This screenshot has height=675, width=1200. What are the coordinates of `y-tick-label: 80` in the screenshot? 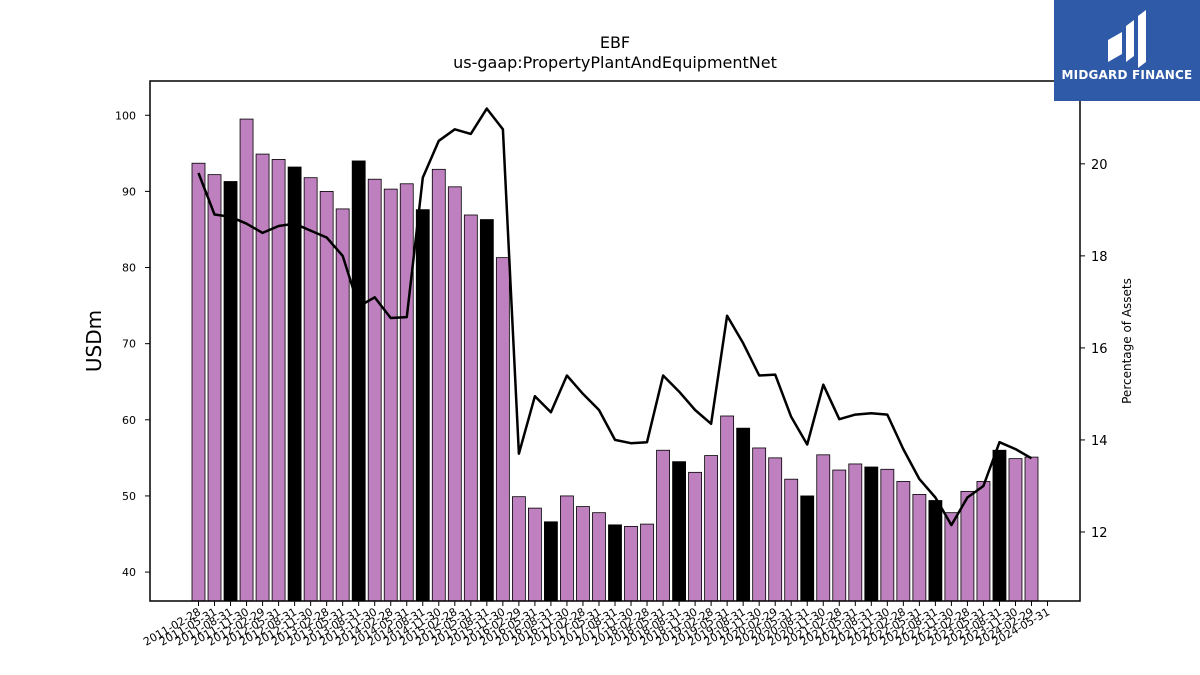 It's located at (129, 268).